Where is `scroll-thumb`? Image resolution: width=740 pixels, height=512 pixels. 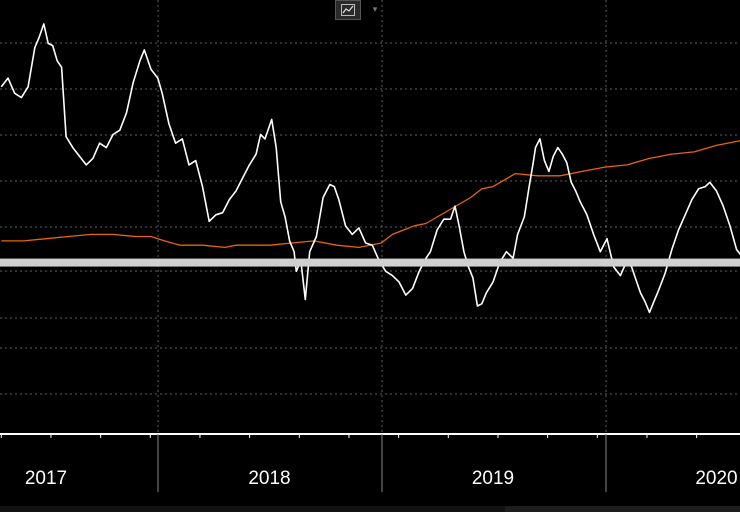
scroll-thumb is located at coordinates (622, 509).